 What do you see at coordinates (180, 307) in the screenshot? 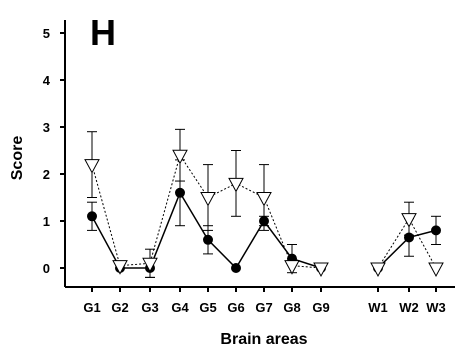
I see `x-tick-label: G4` at bounding box center [180, 307].